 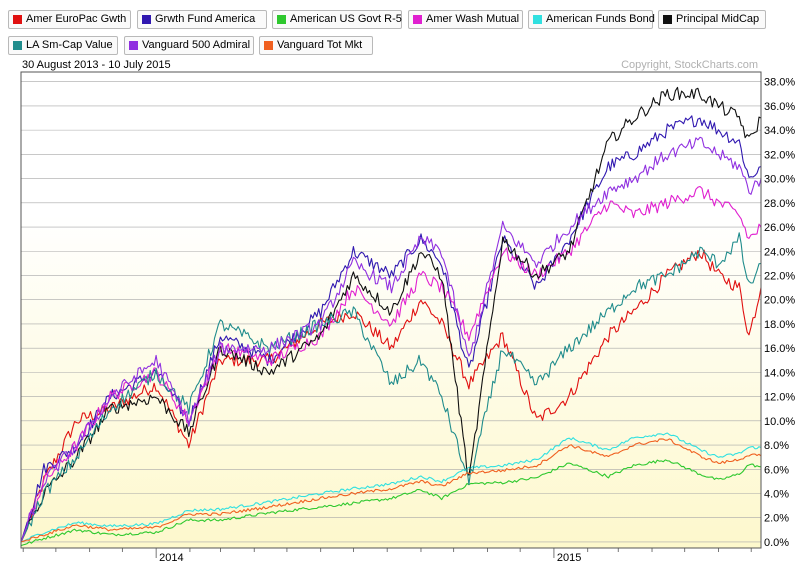 I want to click on legend-item: Grwth Fund America, so click(x=202, y=19).